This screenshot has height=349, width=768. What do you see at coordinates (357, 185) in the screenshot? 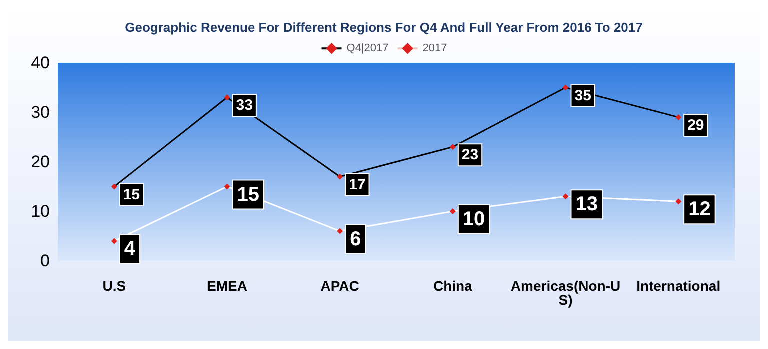
I see `data-label: 17` at bounding box center [357, 185].